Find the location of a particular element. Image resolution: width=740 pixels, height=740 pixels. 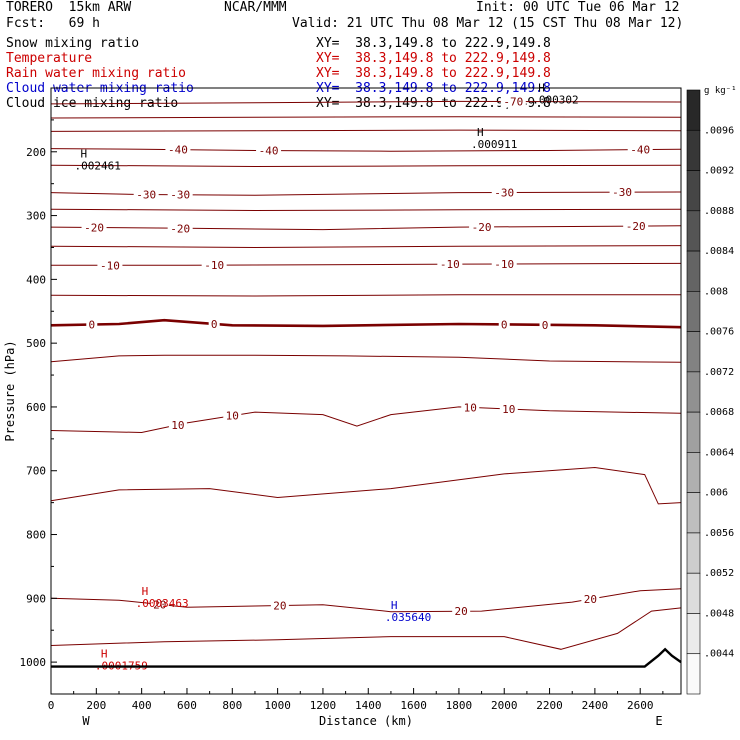

y-tick-label: 300 is located at coordinates (36, 216).